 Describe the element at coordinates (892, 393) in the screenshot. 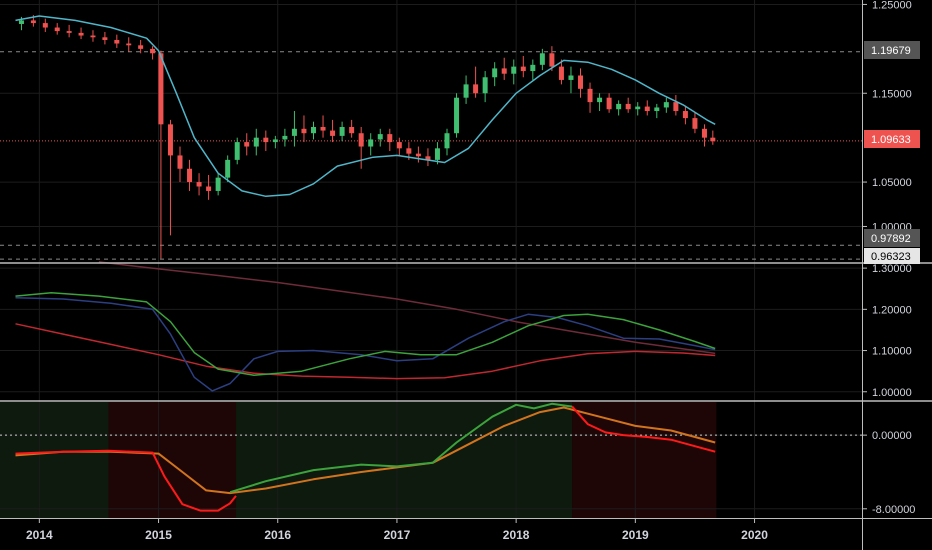

I see `y-tick-label: 1.00000` at that location.